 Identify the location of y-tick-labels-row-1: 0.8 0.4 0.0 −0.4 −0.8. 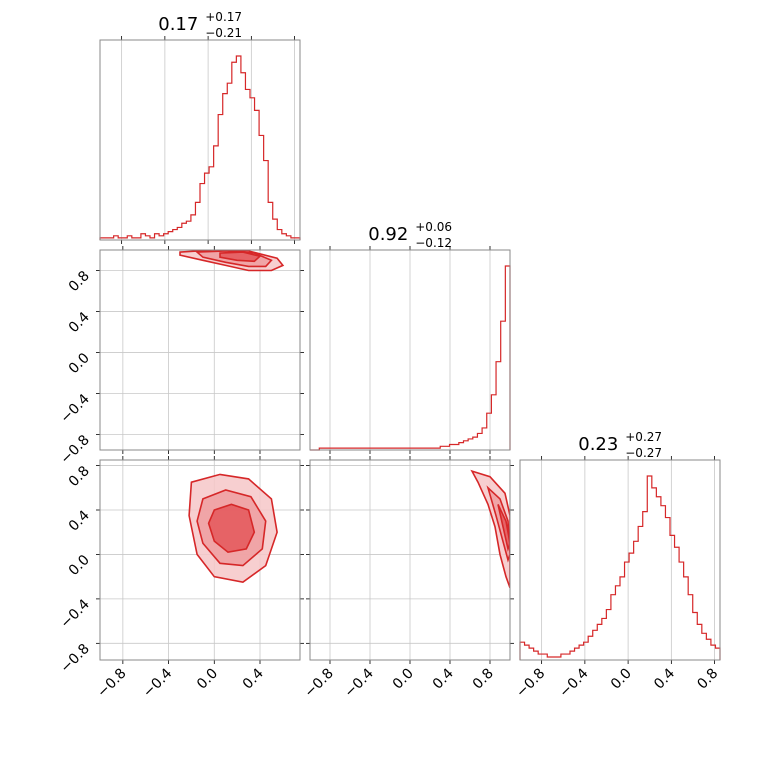
(74, 367).